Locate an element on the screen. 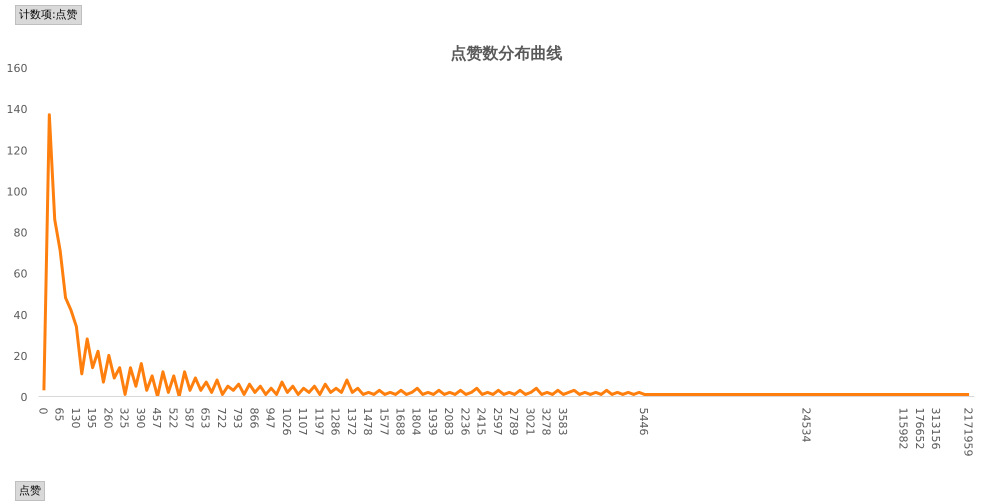  y-tick-label: 160 is located at coordinates (17, 68).